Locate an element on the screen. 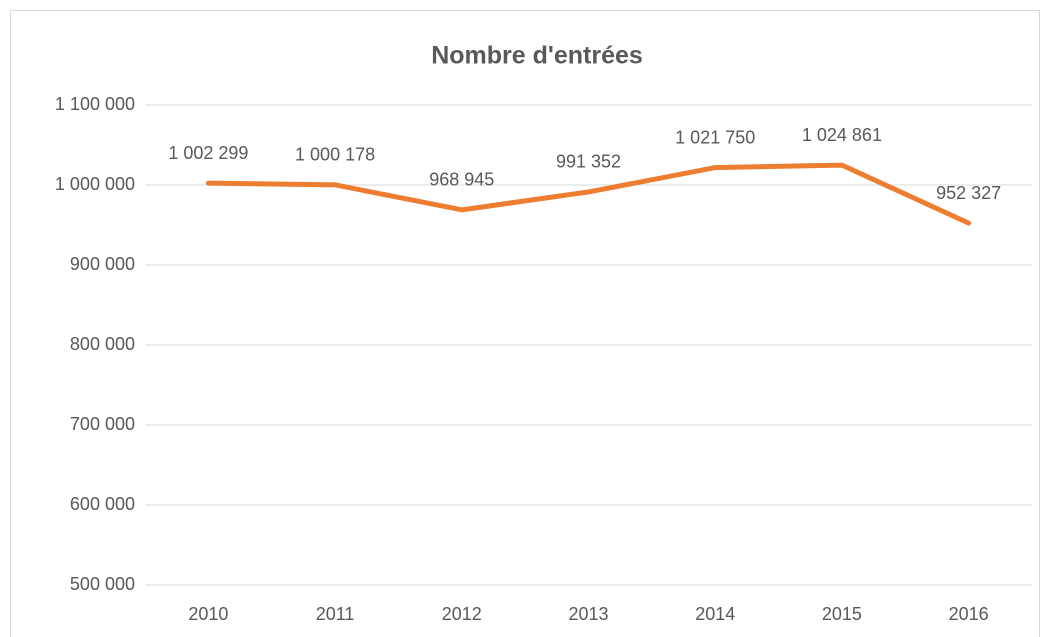 The width and height of the screenshot is (1051, 637). data-label: 1 002 299 is located at coordinates (208, 153).